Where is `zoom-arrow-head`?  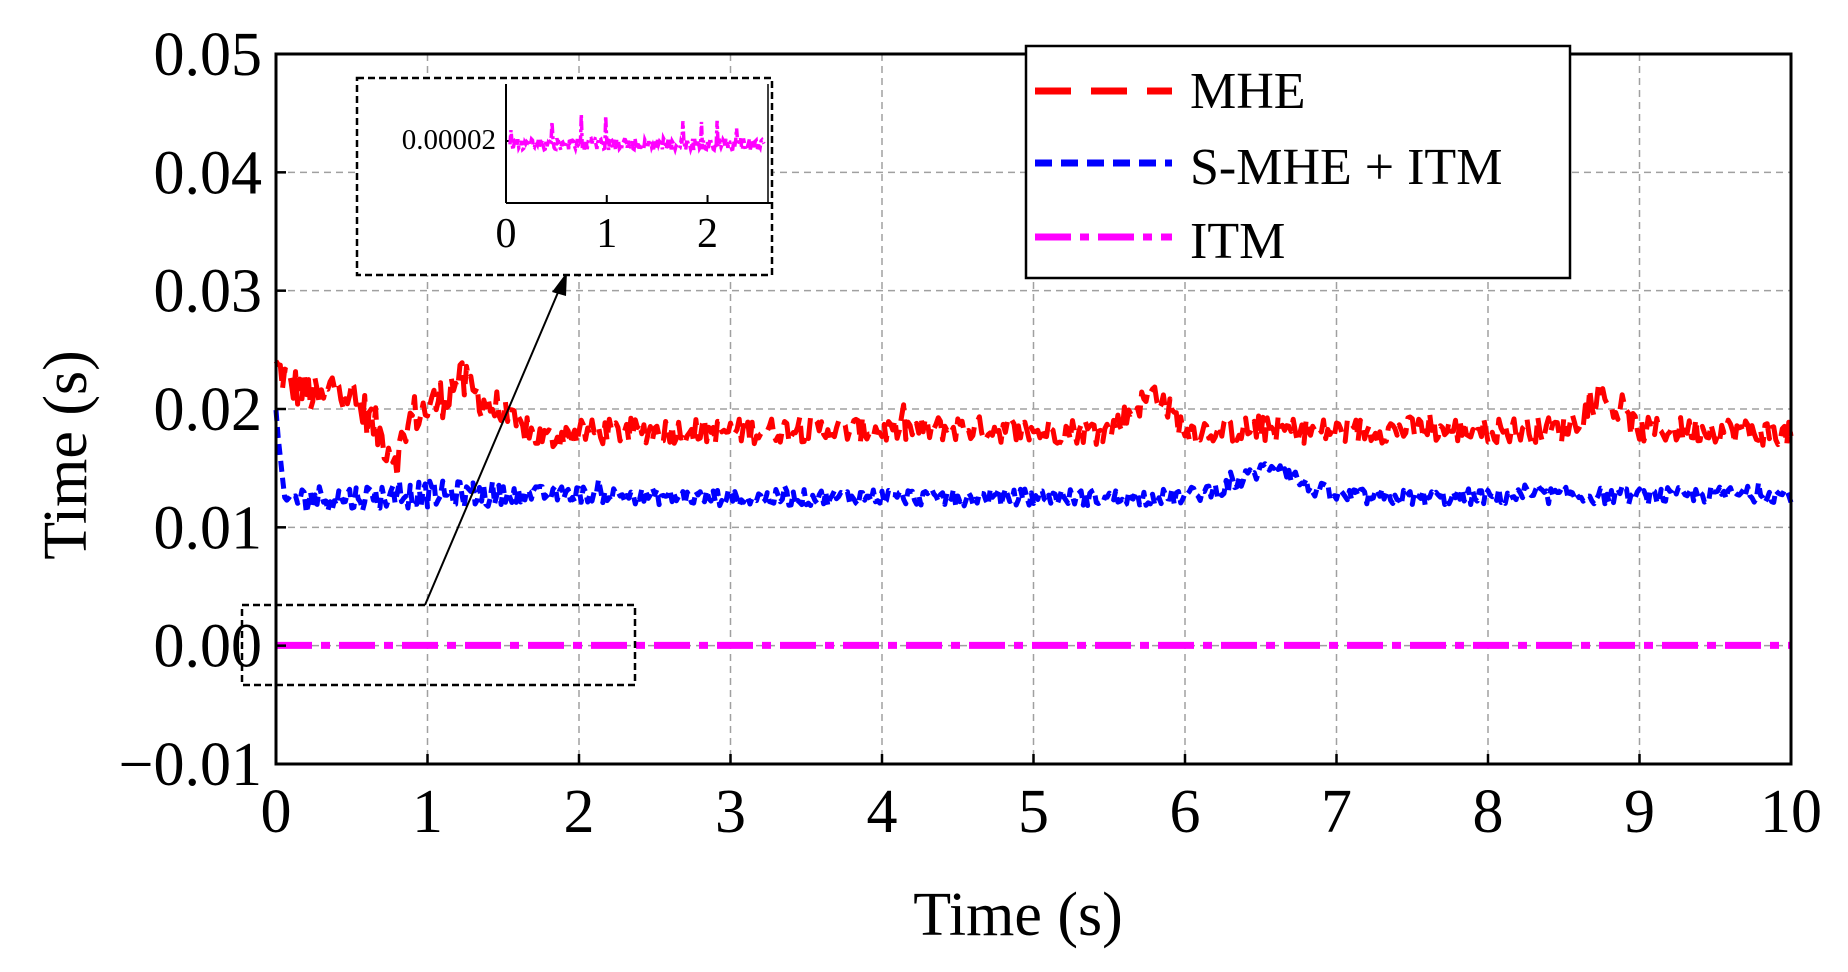 zoom-arrow-head is located at coordinates (559, 284).